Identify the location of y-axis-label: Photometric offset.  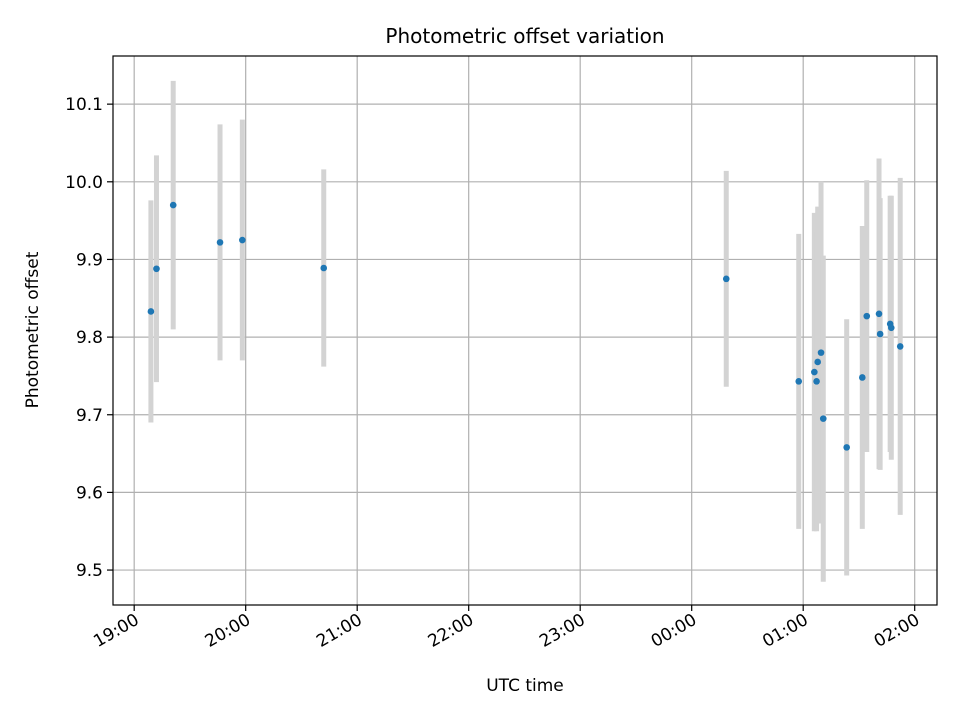
(33, 329).